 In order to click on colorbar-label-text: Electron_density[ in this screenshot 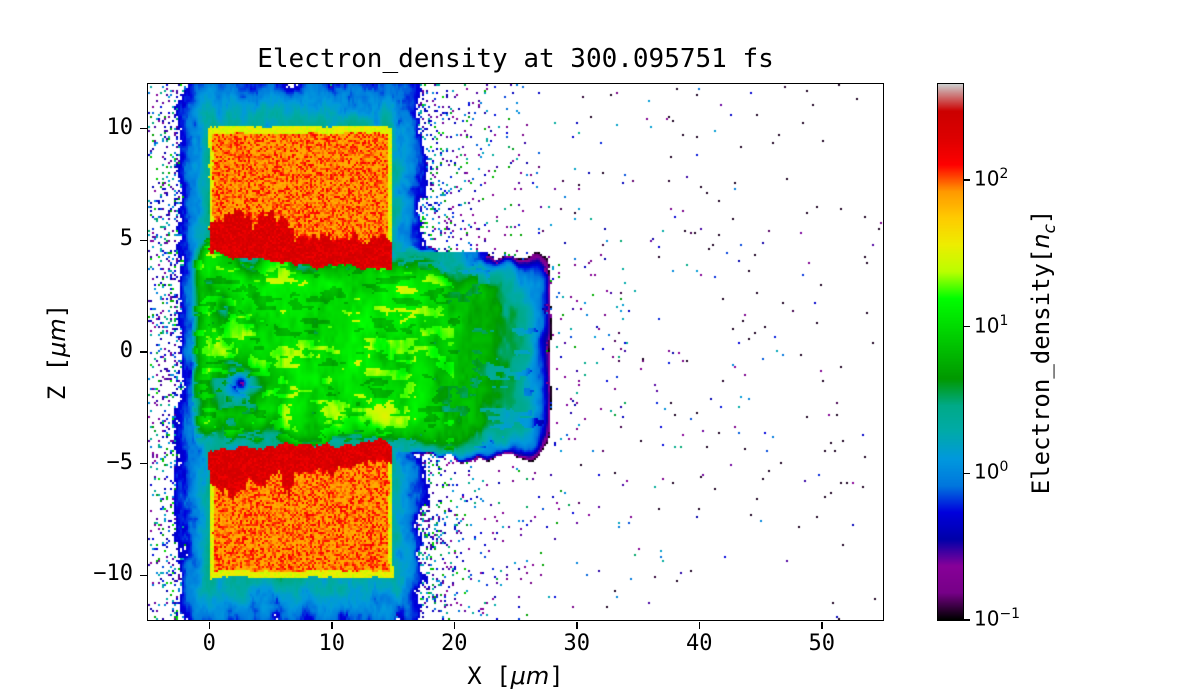, I will do `click(1041, 371)`.